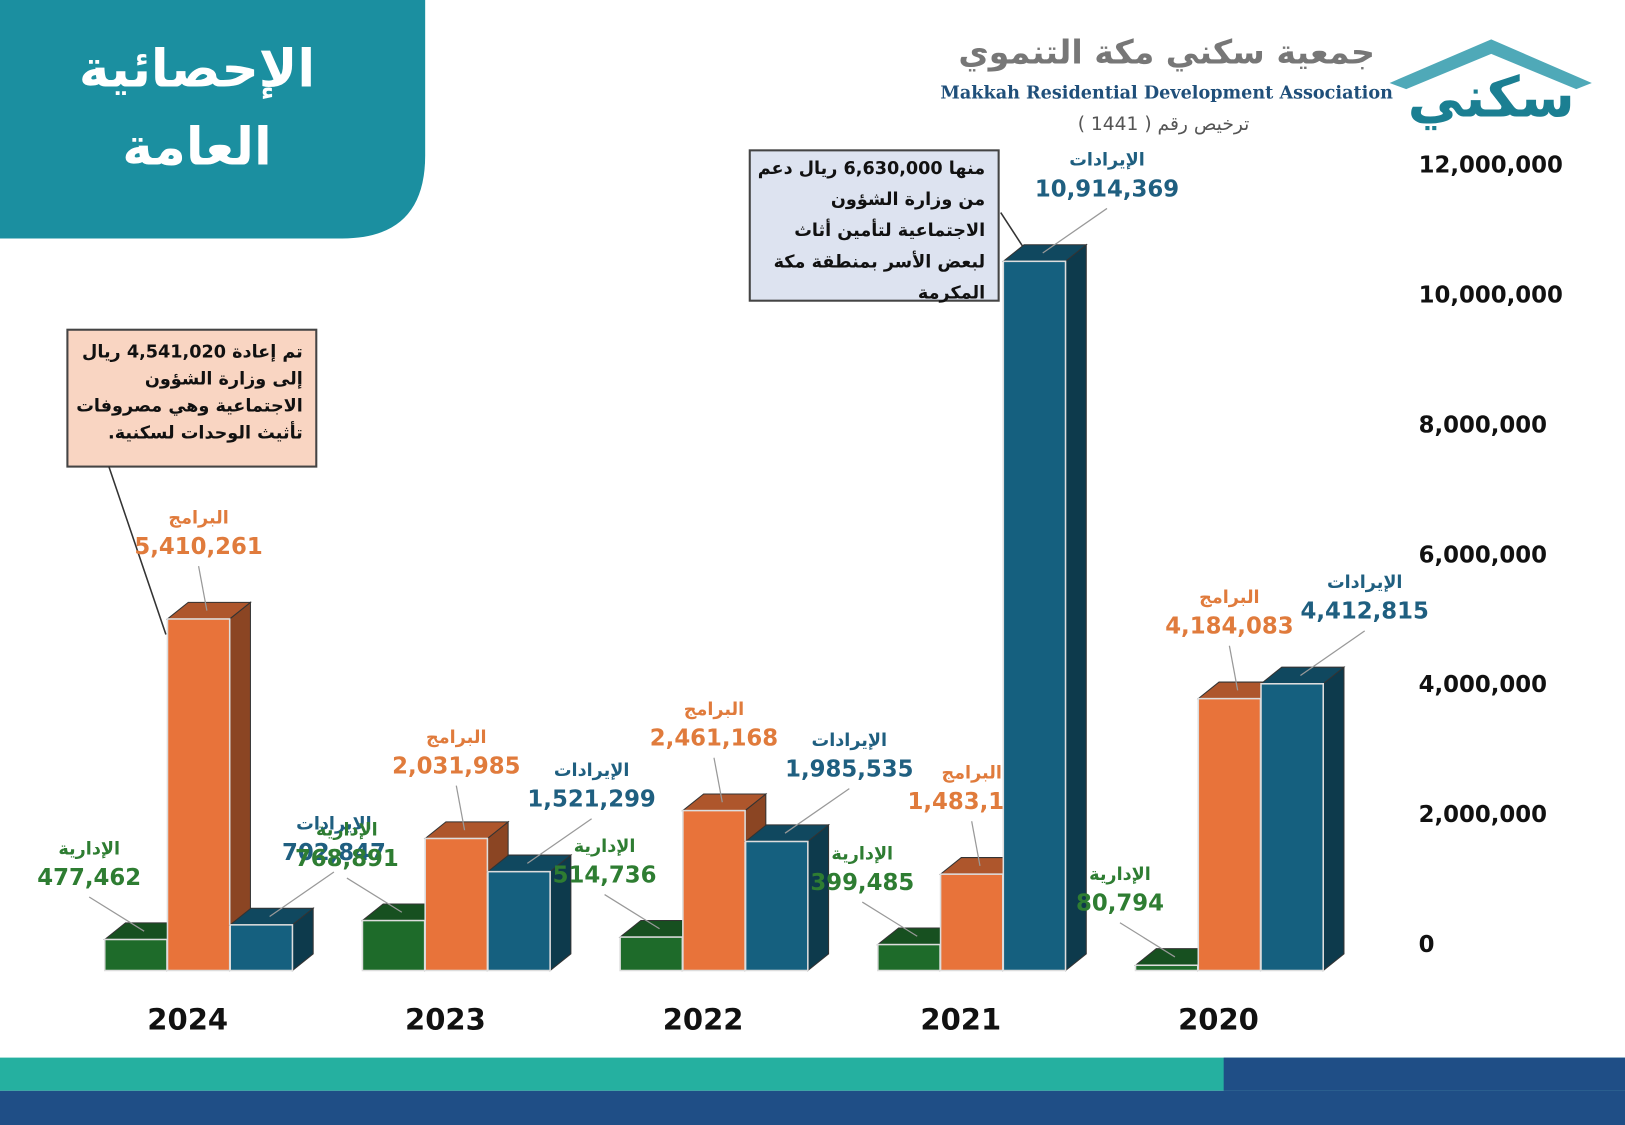  What do you see at coordinates (189, 406) in the screenshot?
I see `annotation-text: الاجتماعية وهي مصروفات` at bounding box center [189, 406].